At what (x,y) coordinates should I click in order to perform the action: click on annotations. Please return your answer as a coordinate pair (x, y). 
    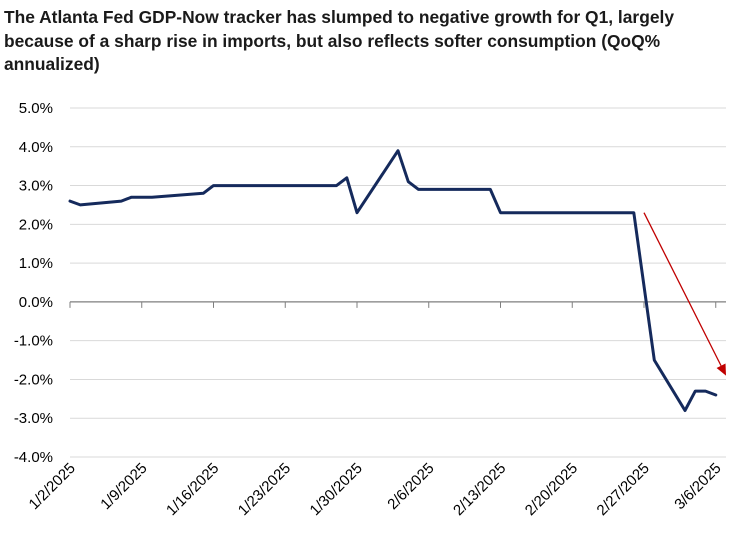
    Looking at the image, I should click on (684, 294).